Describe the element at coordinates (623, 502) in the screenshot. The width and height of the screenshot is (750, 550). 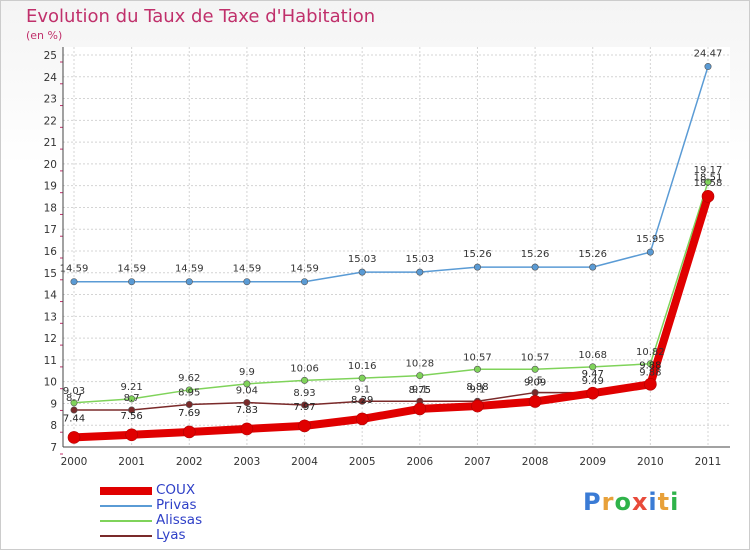
I see `logo-letter: o` at that location.